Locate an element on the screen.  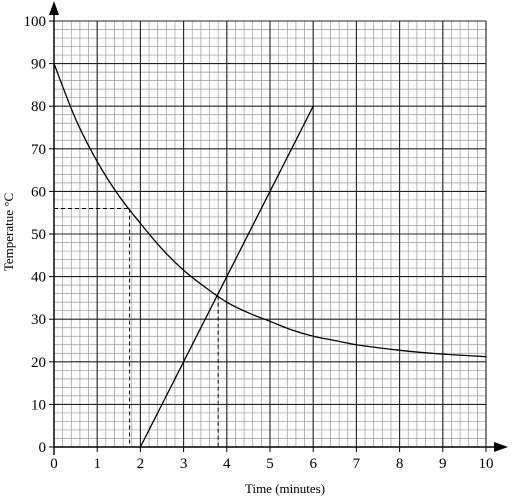
x-tick-label: 8 is located at coordinates (400, 464).